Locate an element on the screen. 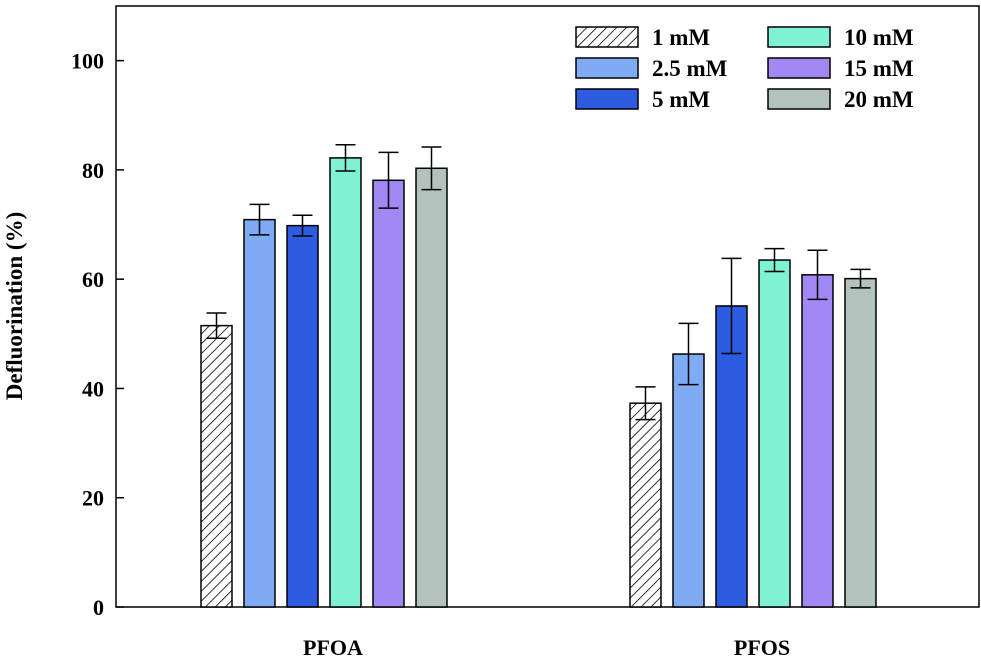  x-axis: PFOA PFOS is located at coordinates (546, 629).